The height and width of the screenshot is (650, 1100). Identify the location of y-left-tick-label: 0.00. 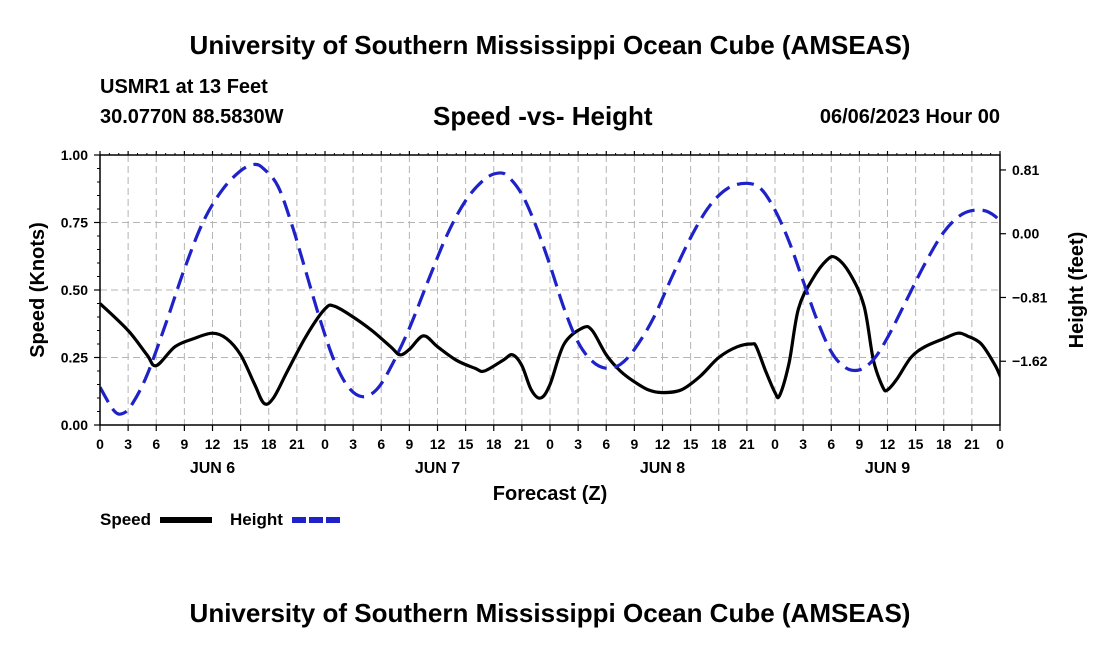
(74, 425).